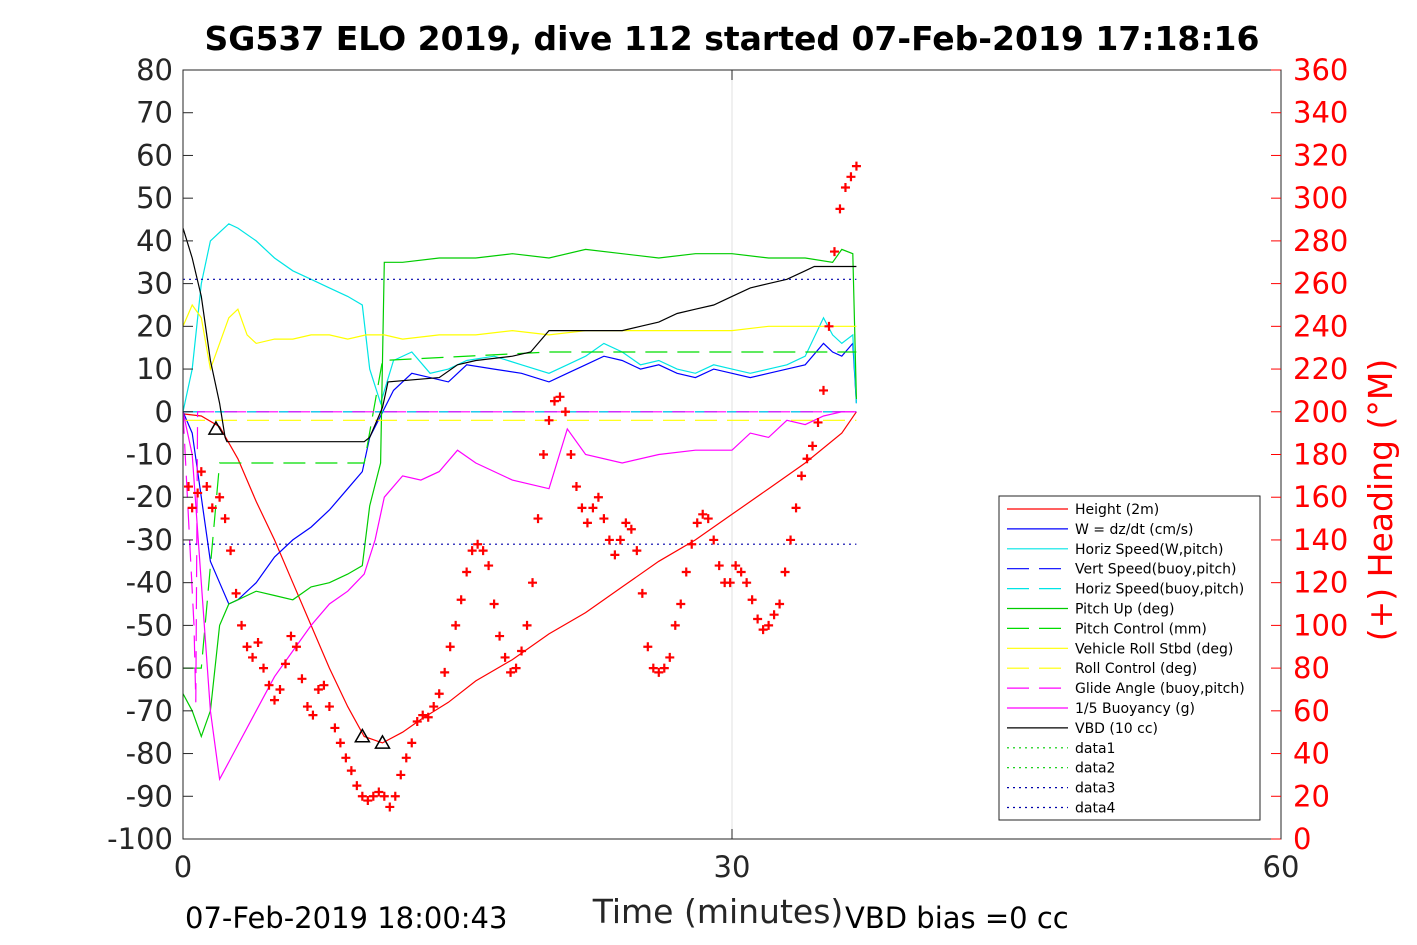  I want to click on right-tick-label: 0, so click(1302, 839).